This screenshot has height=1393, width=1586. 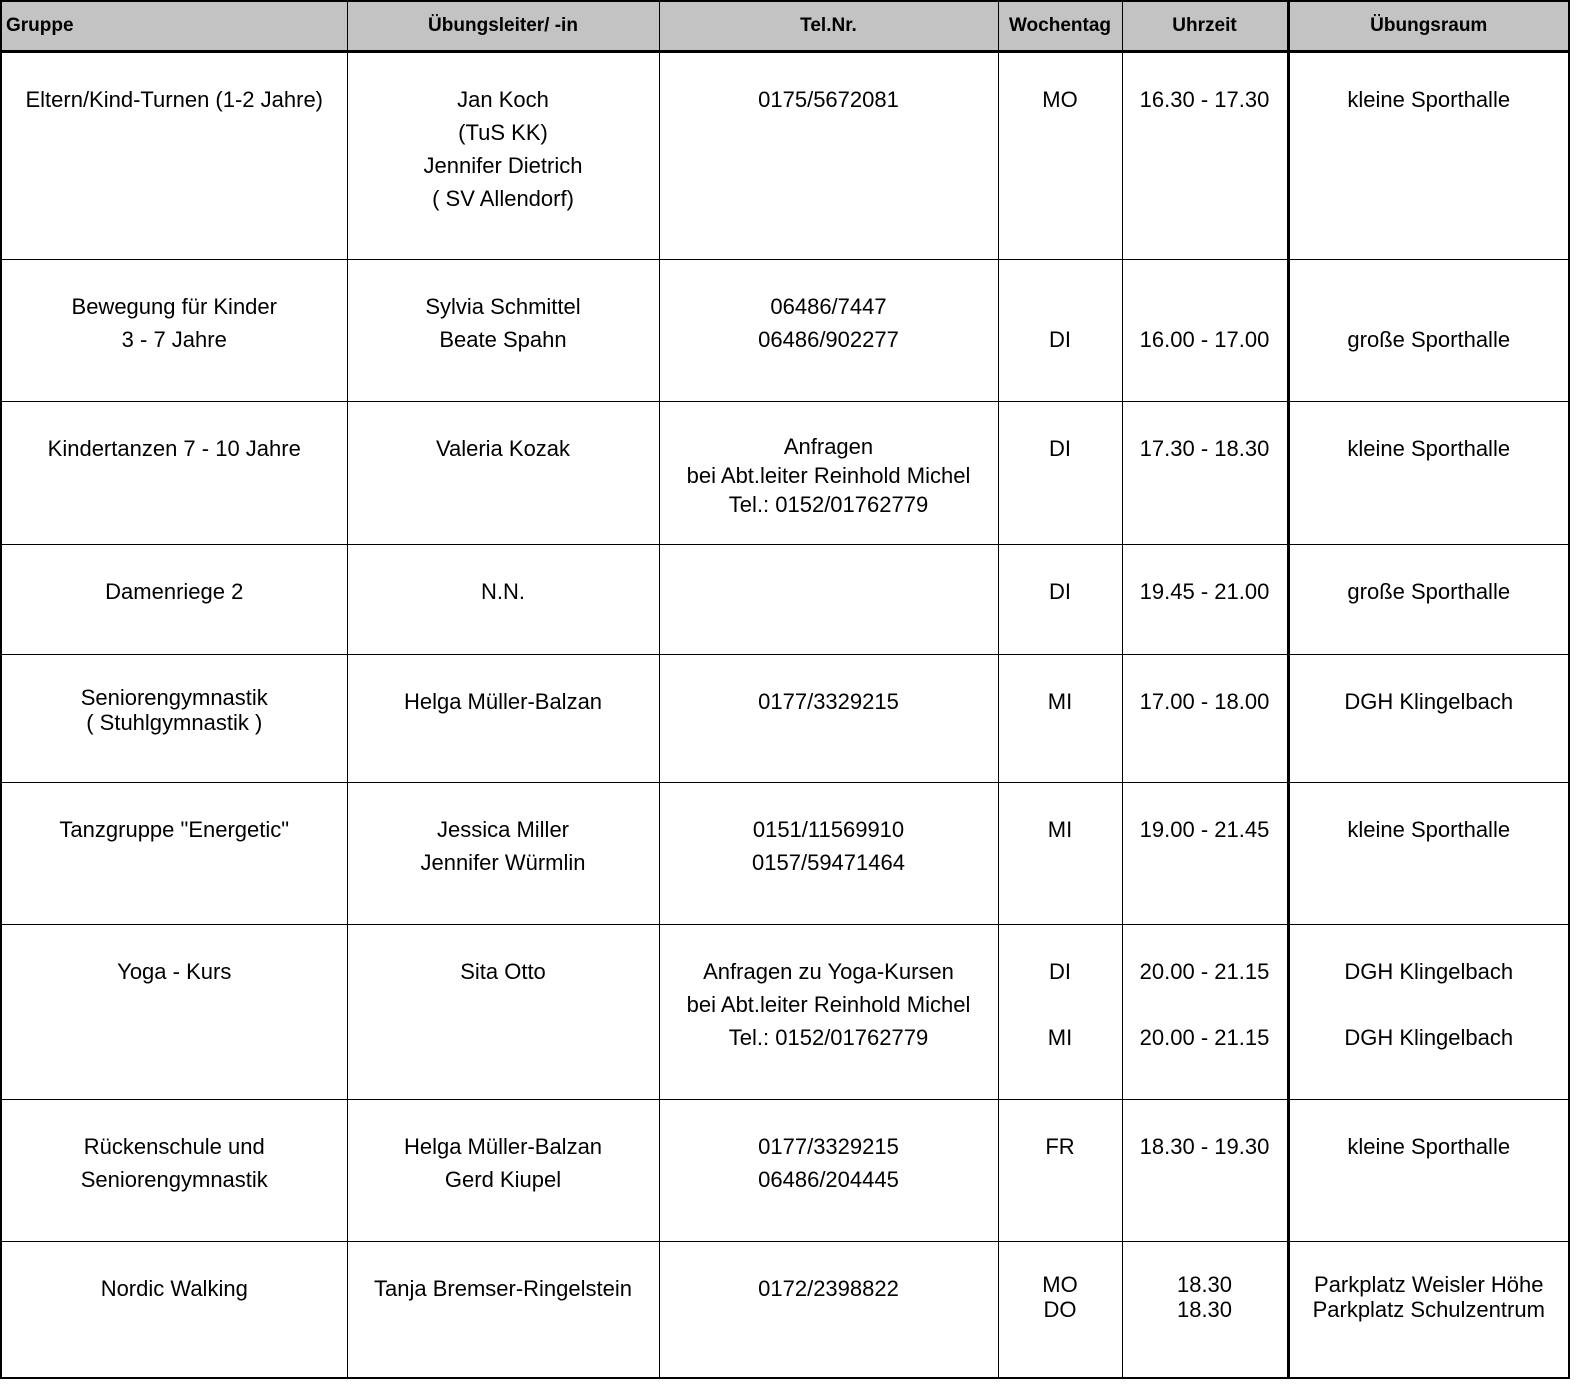 I want to click on cell-line: Eltern/Kind-Turnen (1-2 Jahre), so click(x=174, y=99).